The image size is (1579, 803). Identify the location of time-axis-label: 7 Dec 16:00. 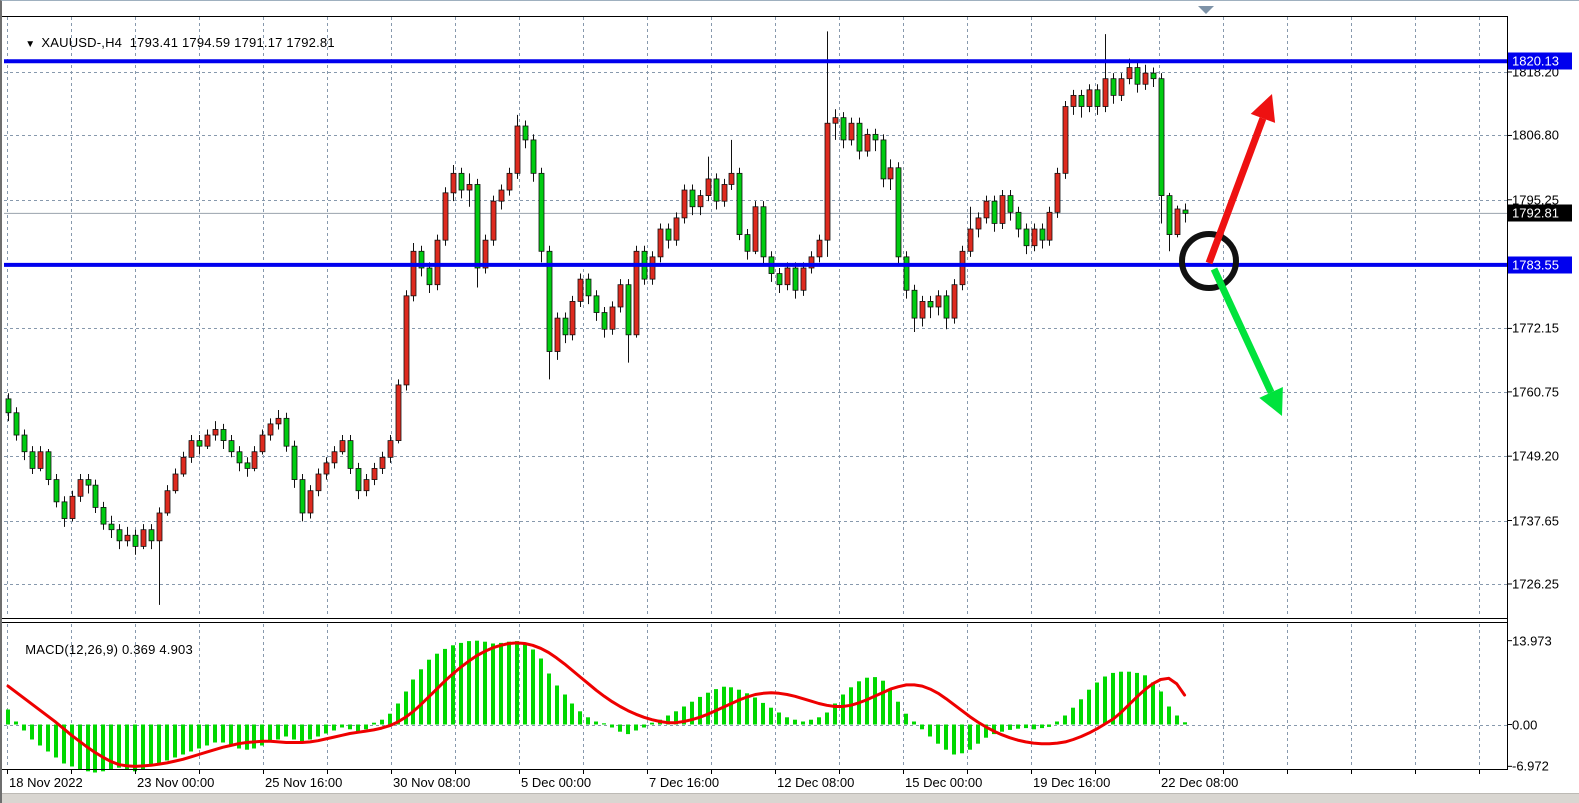
(684, 782).